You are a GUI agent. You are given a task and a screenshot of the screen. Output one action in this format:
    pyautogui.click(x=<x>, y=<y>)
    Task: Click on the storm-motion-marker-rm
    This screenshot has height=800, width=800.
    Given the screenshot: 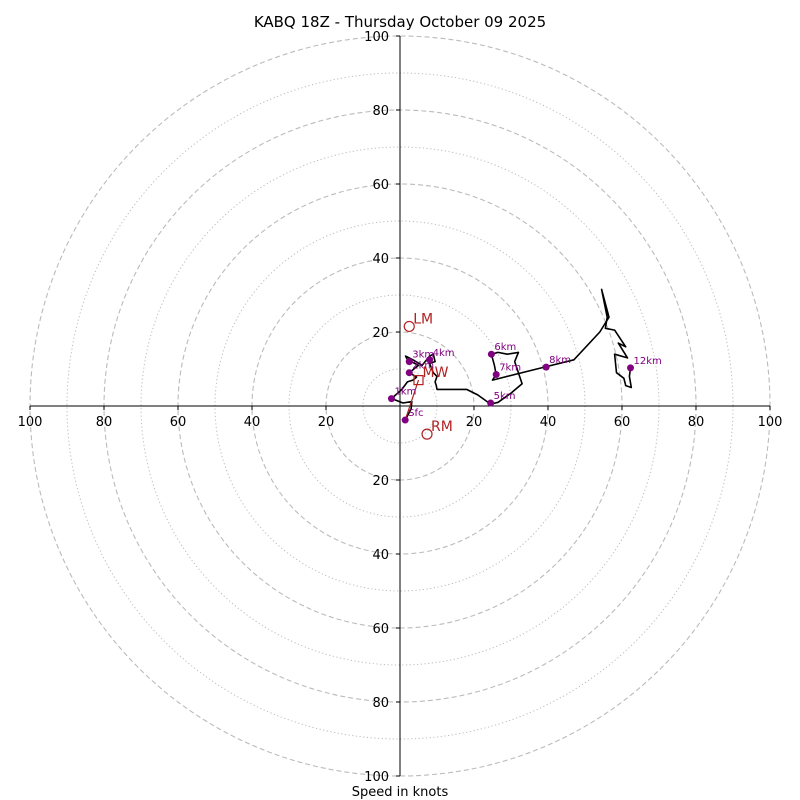 What is the action you would take?
    pyautogui.click(x=427, y=434)
    